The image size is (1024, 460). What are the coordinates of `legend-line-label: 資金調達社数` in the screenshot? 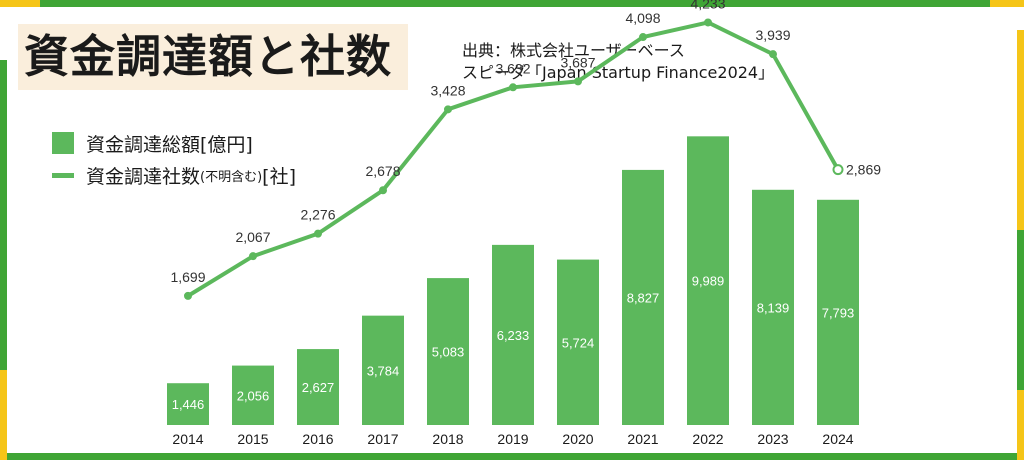 It's located at (143, 176).